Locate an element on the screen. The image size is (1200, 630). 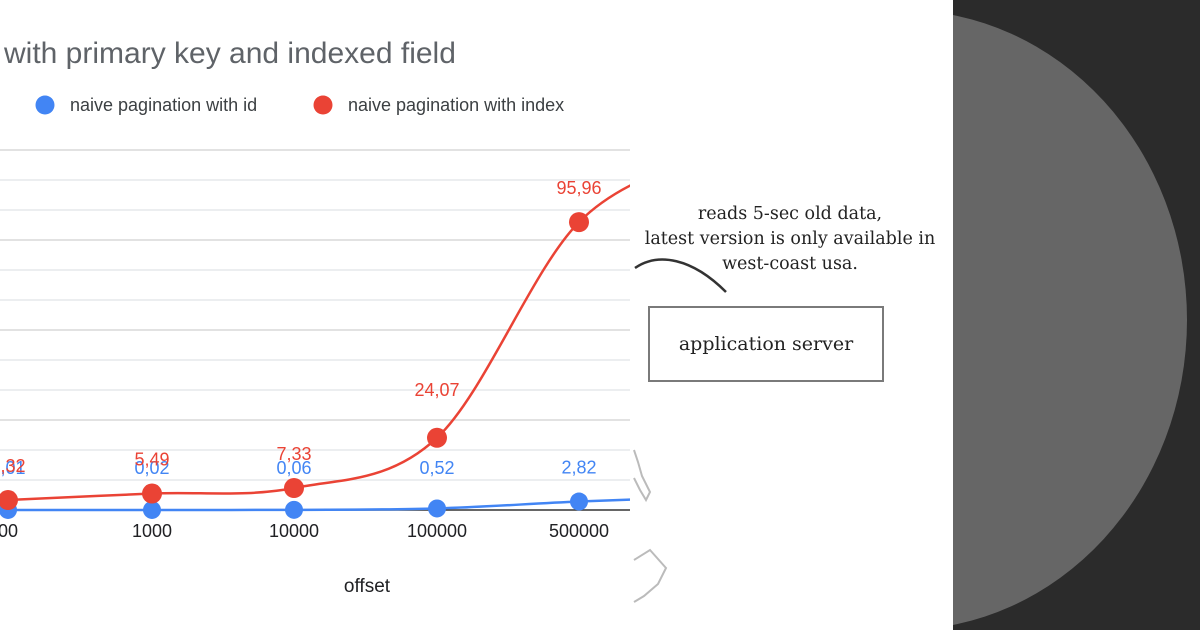
x-axis-label: offset is located at coordinates (367, 586).